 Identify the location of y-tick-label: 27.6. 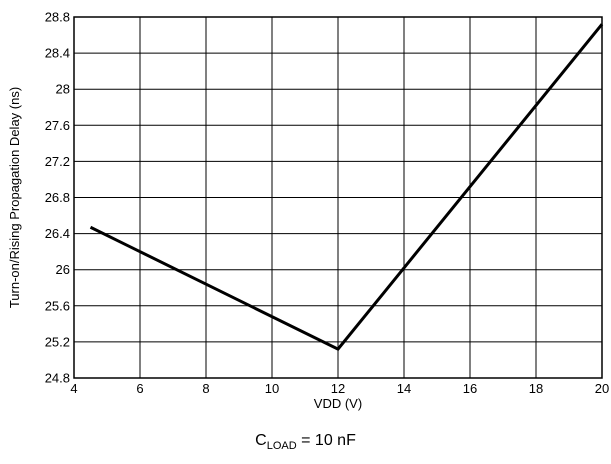
(57, 125).